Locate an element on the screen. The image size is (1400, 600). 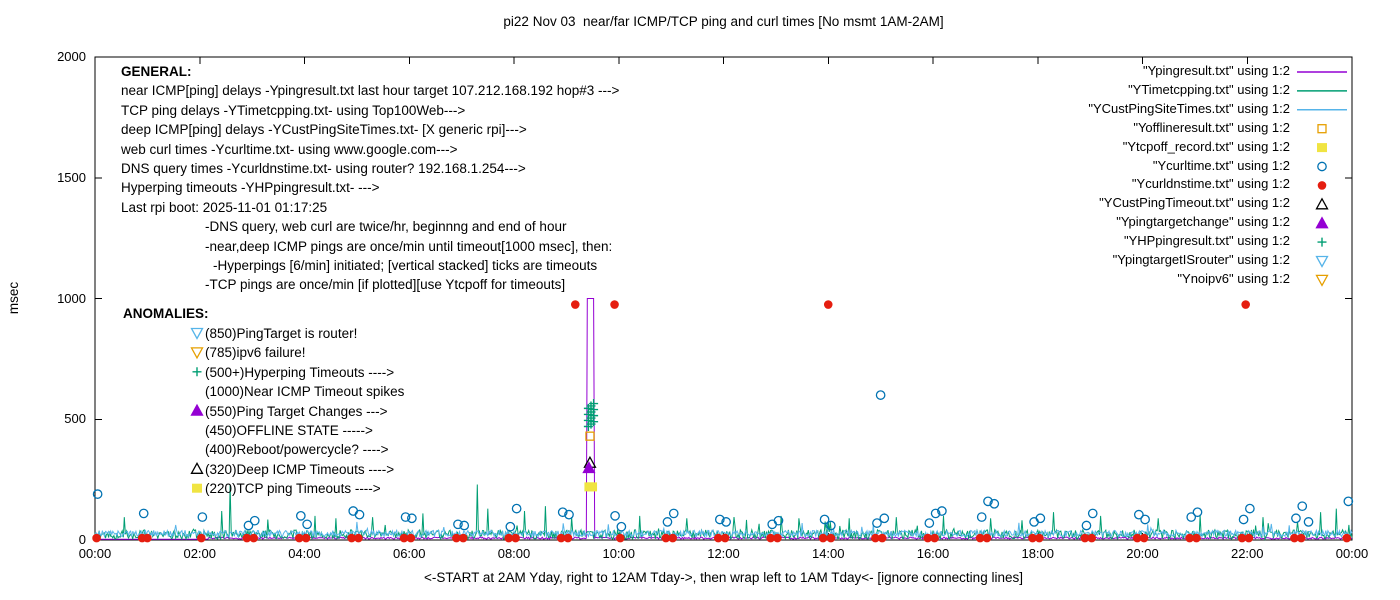
series-line-YCustPingSiteTimes.txt is located at coordinates (723, 530).